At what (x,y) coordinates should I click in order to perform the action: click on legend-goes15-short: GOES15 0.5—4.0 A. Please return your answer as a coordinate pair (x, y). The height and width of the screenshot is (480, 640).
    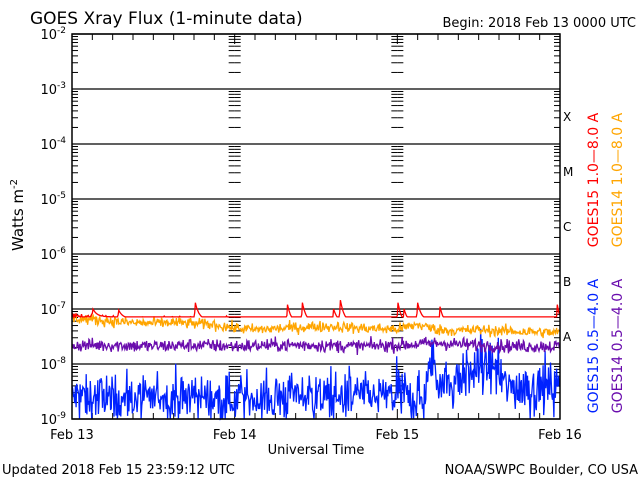
    Looking at the image, I should click on (594, 345).